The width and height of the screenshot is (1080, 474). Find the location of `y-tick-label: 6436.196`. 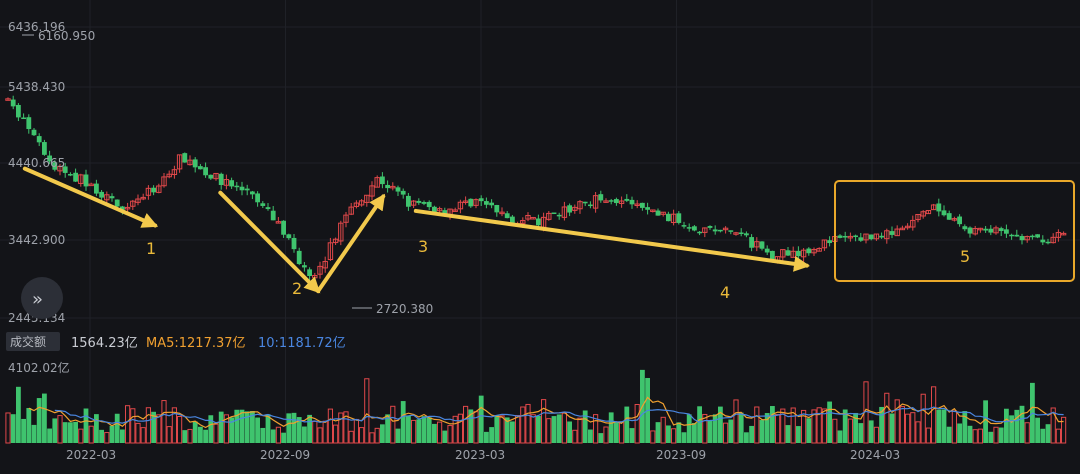

y-tick-label: 6436.196 is located at coordinates (36, 27).